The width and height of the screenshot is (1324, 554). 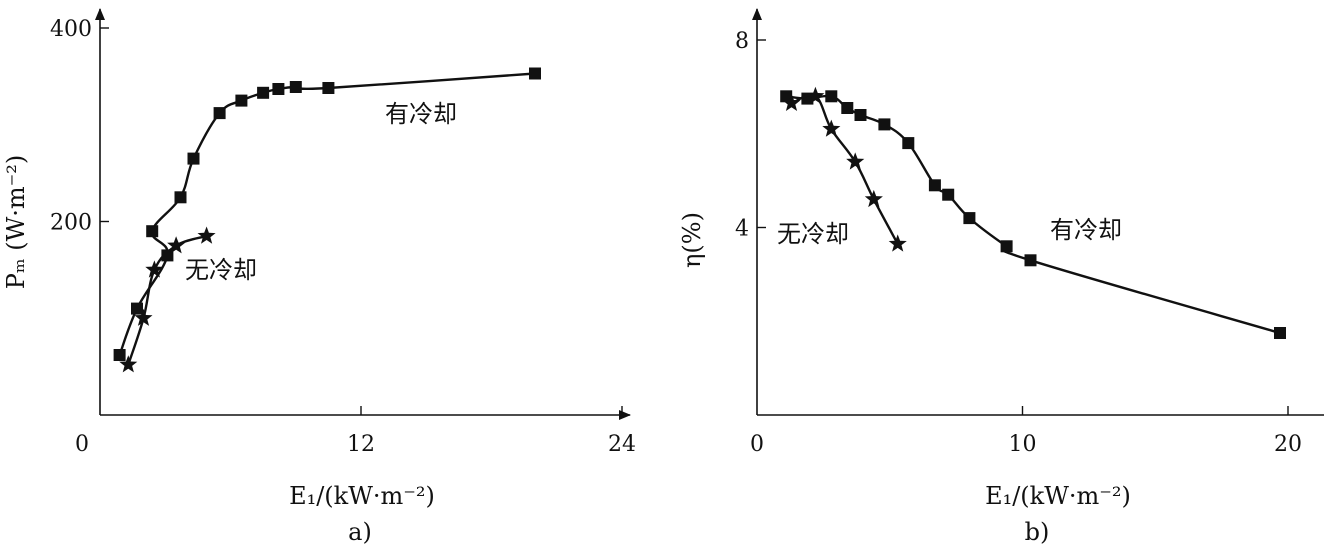 I want to click on y-tick-label: 4, so click(x=742, y=229).